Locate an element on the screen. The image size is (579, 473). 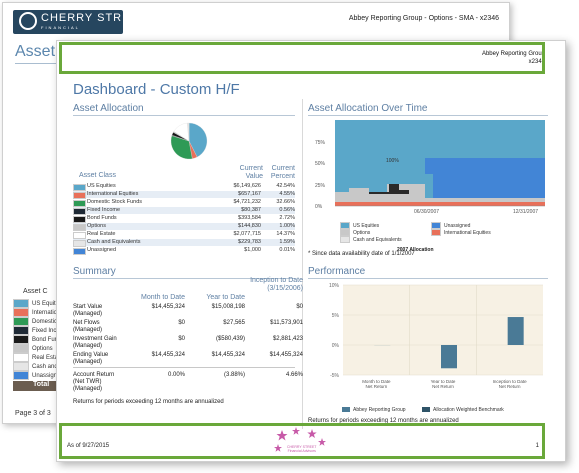
col-current-percent-line2: Percent is located at coordinates (282, 176).